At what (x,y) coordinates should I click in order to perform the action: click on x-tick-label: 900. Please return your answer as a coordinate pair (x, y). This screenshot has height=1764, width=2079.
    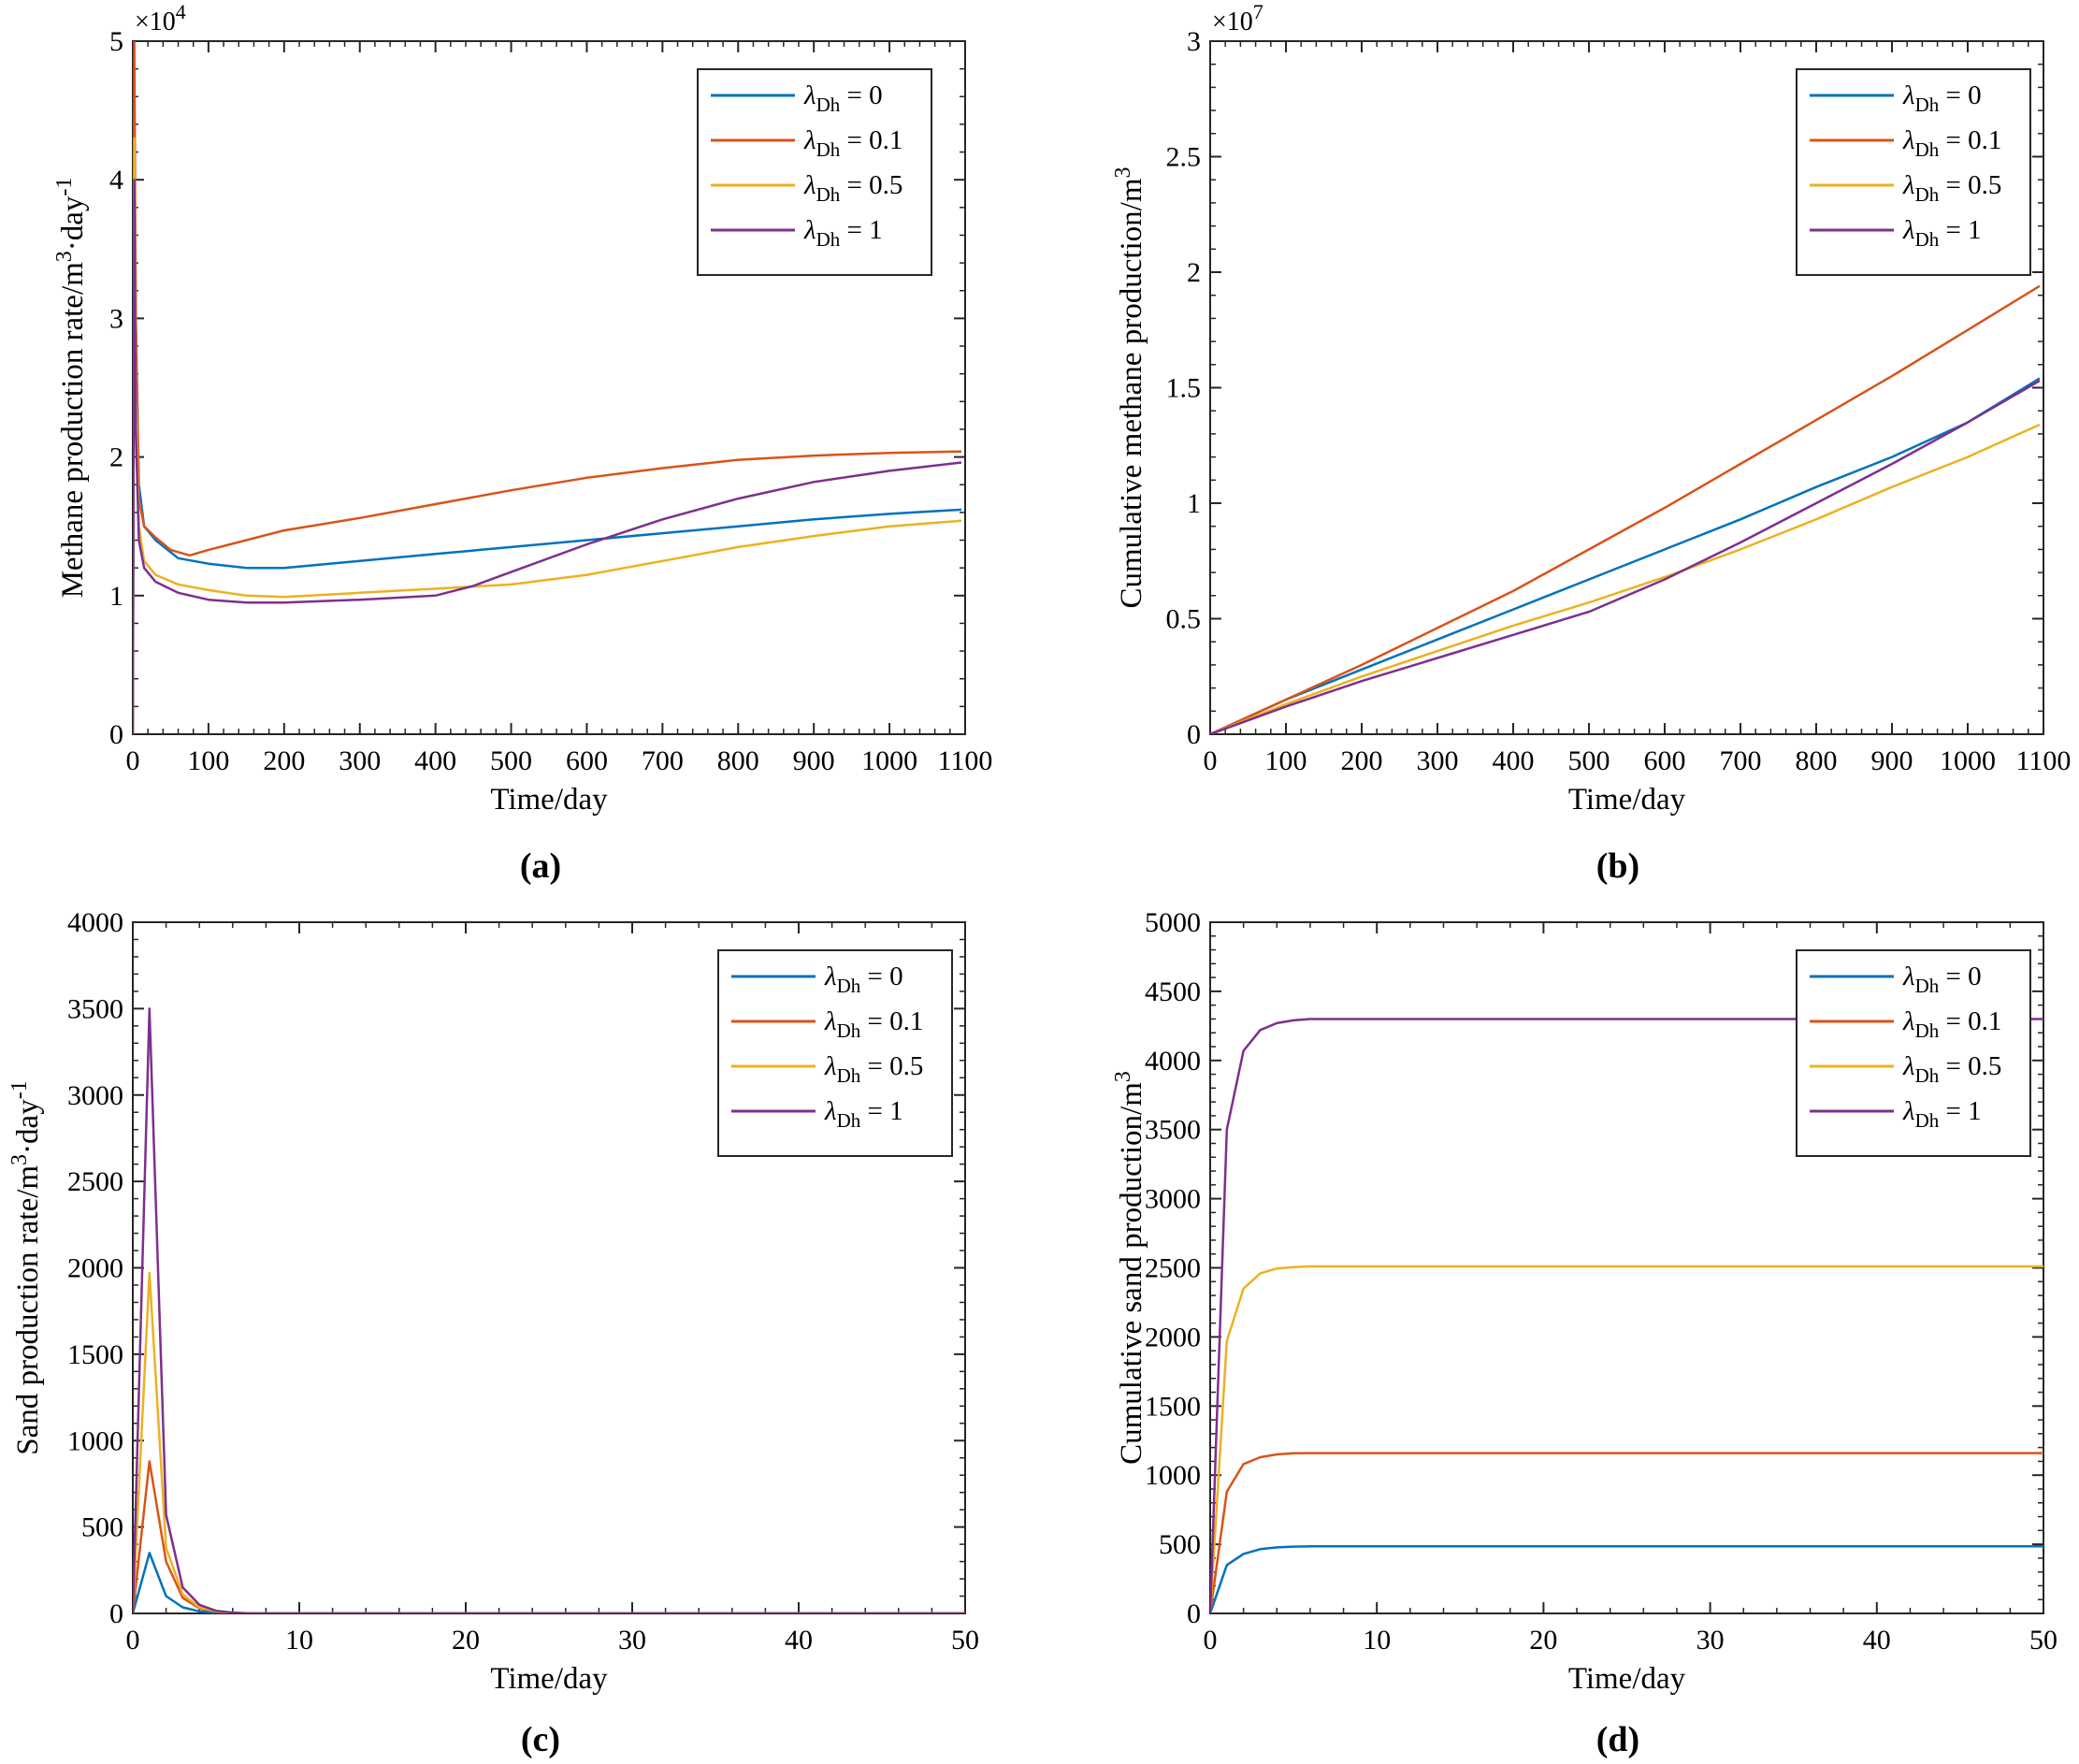
    Looking at the image, I should click on (814, 760).